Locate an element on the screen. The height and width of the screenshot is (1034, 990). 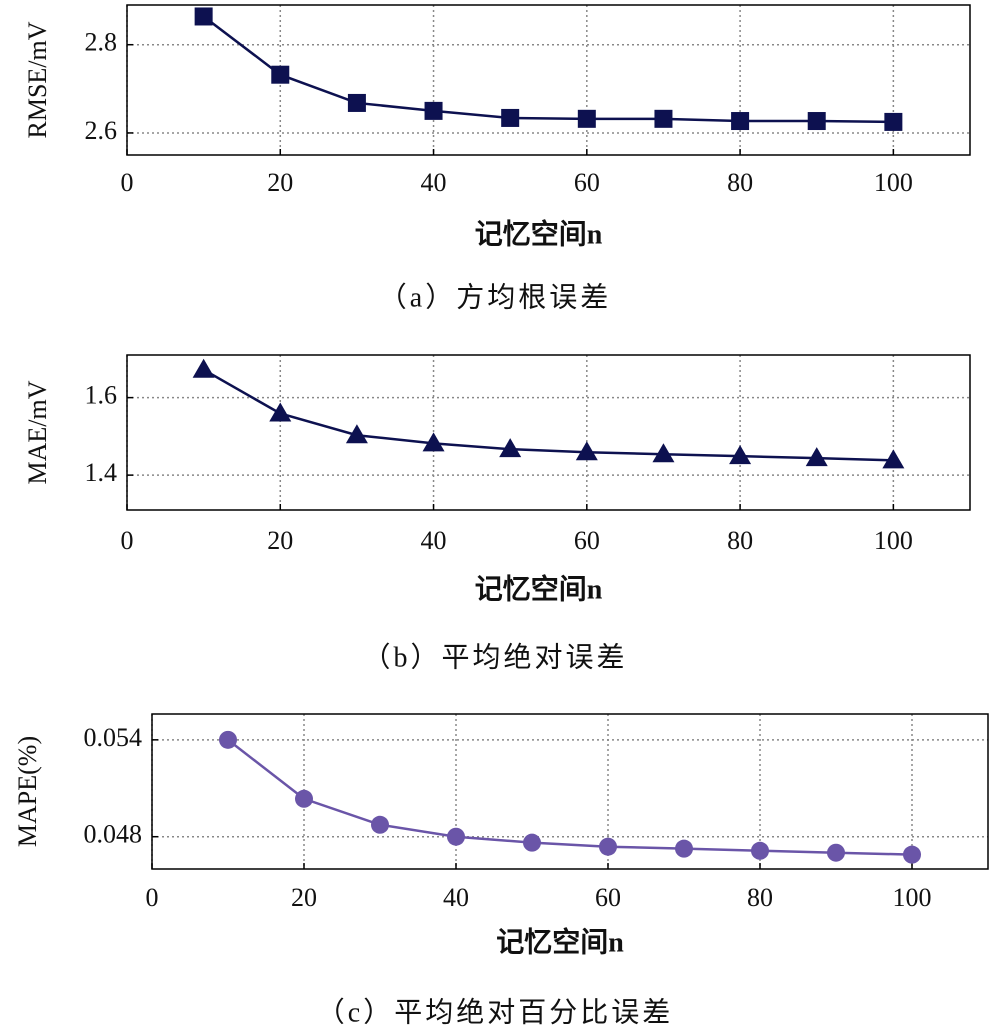
caption: （c）平均绝对百分比误差 is located at coordinates (495, 1012).